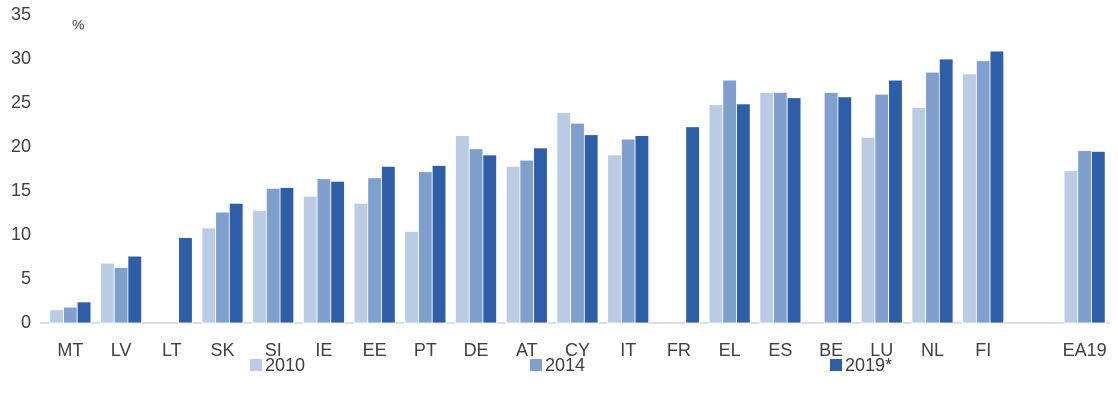  What do you see at coordinates (868, 365) in the screenshot?
I see `legend-label: 2019*` at bounding box center [868, 365].